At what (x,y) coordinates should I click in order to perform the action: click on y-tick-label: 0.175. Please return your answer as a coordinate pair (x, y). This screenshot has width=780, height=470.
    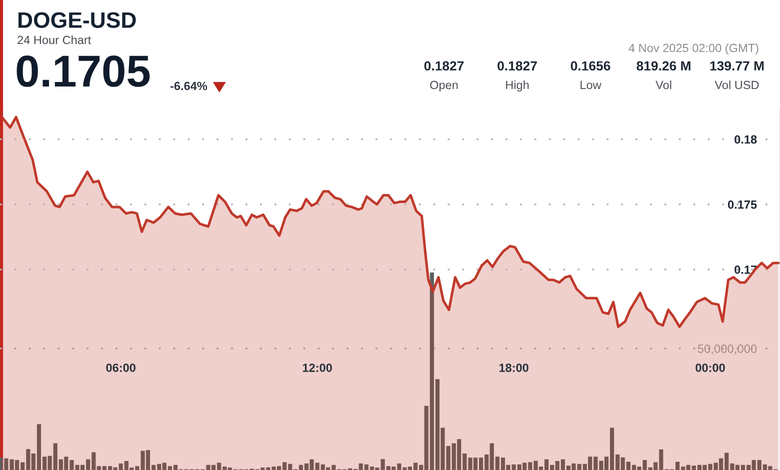
    Looking at the image, I should click on (742, 204).